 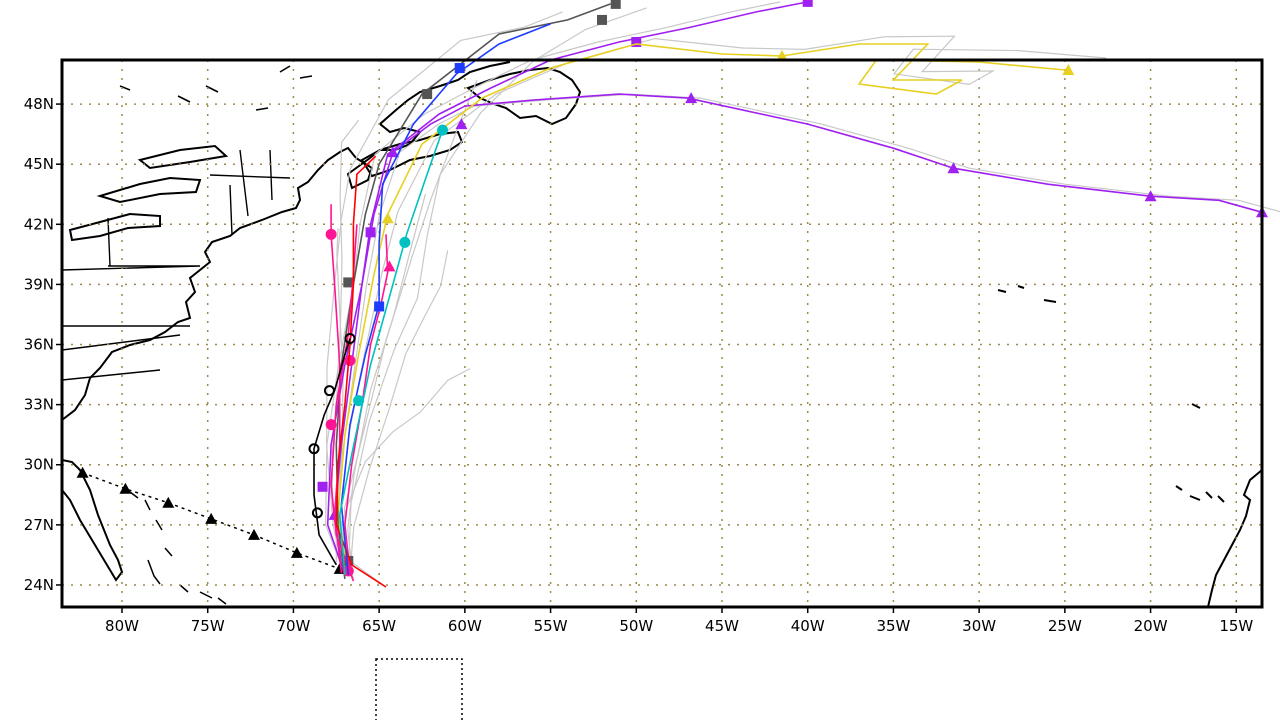 What do you see at coordinates (893, 626) in the screenshot?
I see `x-tick-label: 35W` at bounding box center [893, 626].